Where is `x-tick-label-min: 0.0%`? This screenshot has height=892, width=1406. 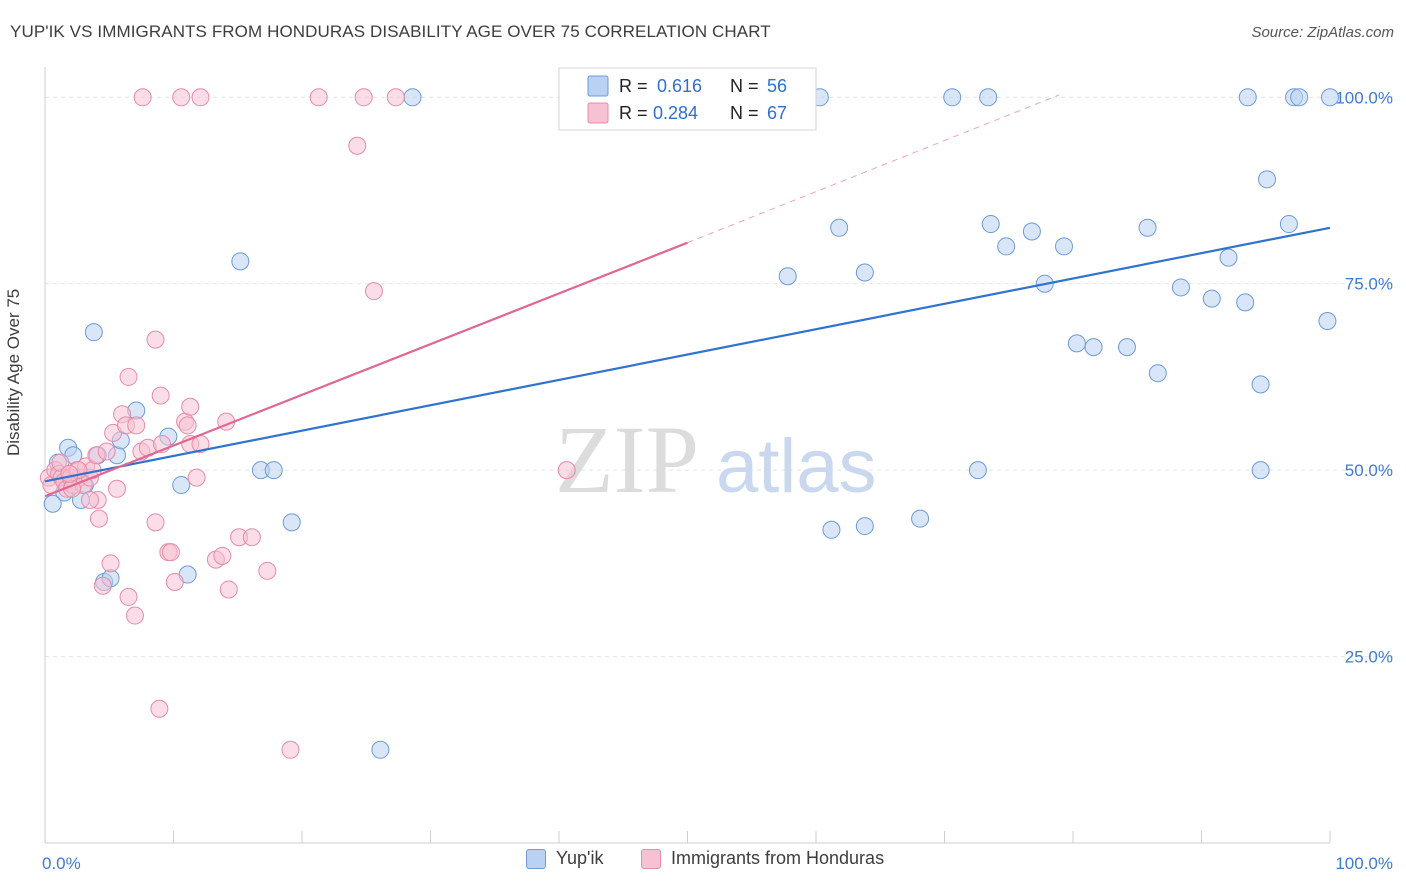 x-tick-label-min: 0.0% is located at coordinates (61, 863).